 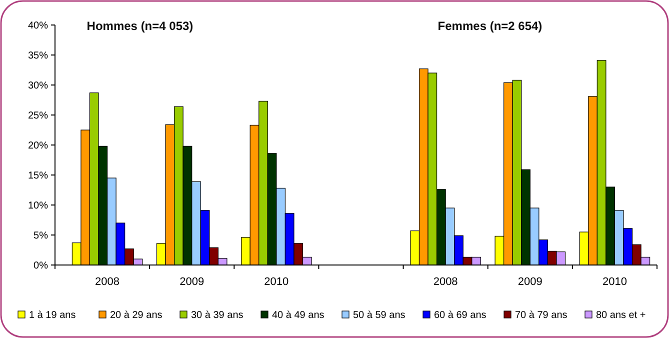 What do you see at coordinates (490, 26) in the screenshot?
I see `annotation: Femmes (n=2 654)` at bounding box center [490, 26].